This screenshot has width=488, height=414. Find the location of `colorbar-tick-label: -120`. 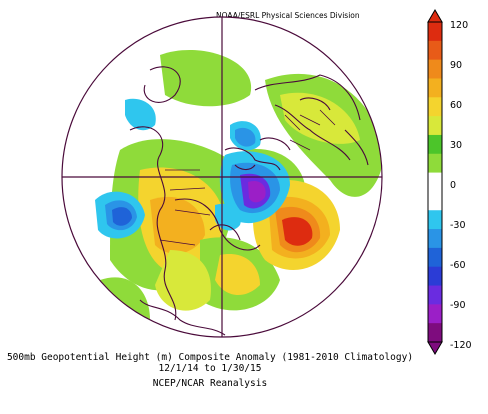

colorbar-tick-label: -120 is located at coordinates (461, 345).